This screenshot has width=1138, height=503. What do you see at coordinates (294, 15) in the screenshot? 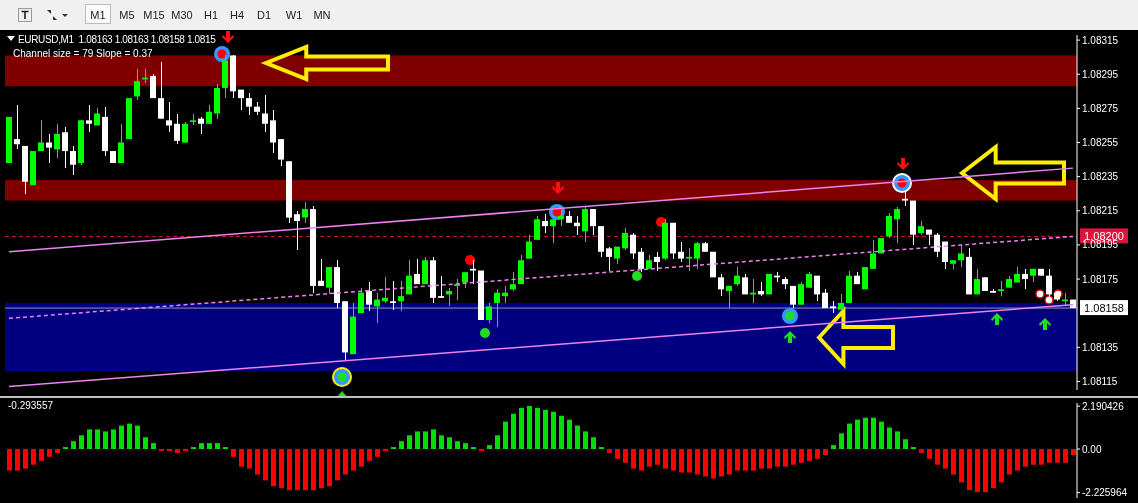
I see `text: W1` at bounding box center [294, 15].